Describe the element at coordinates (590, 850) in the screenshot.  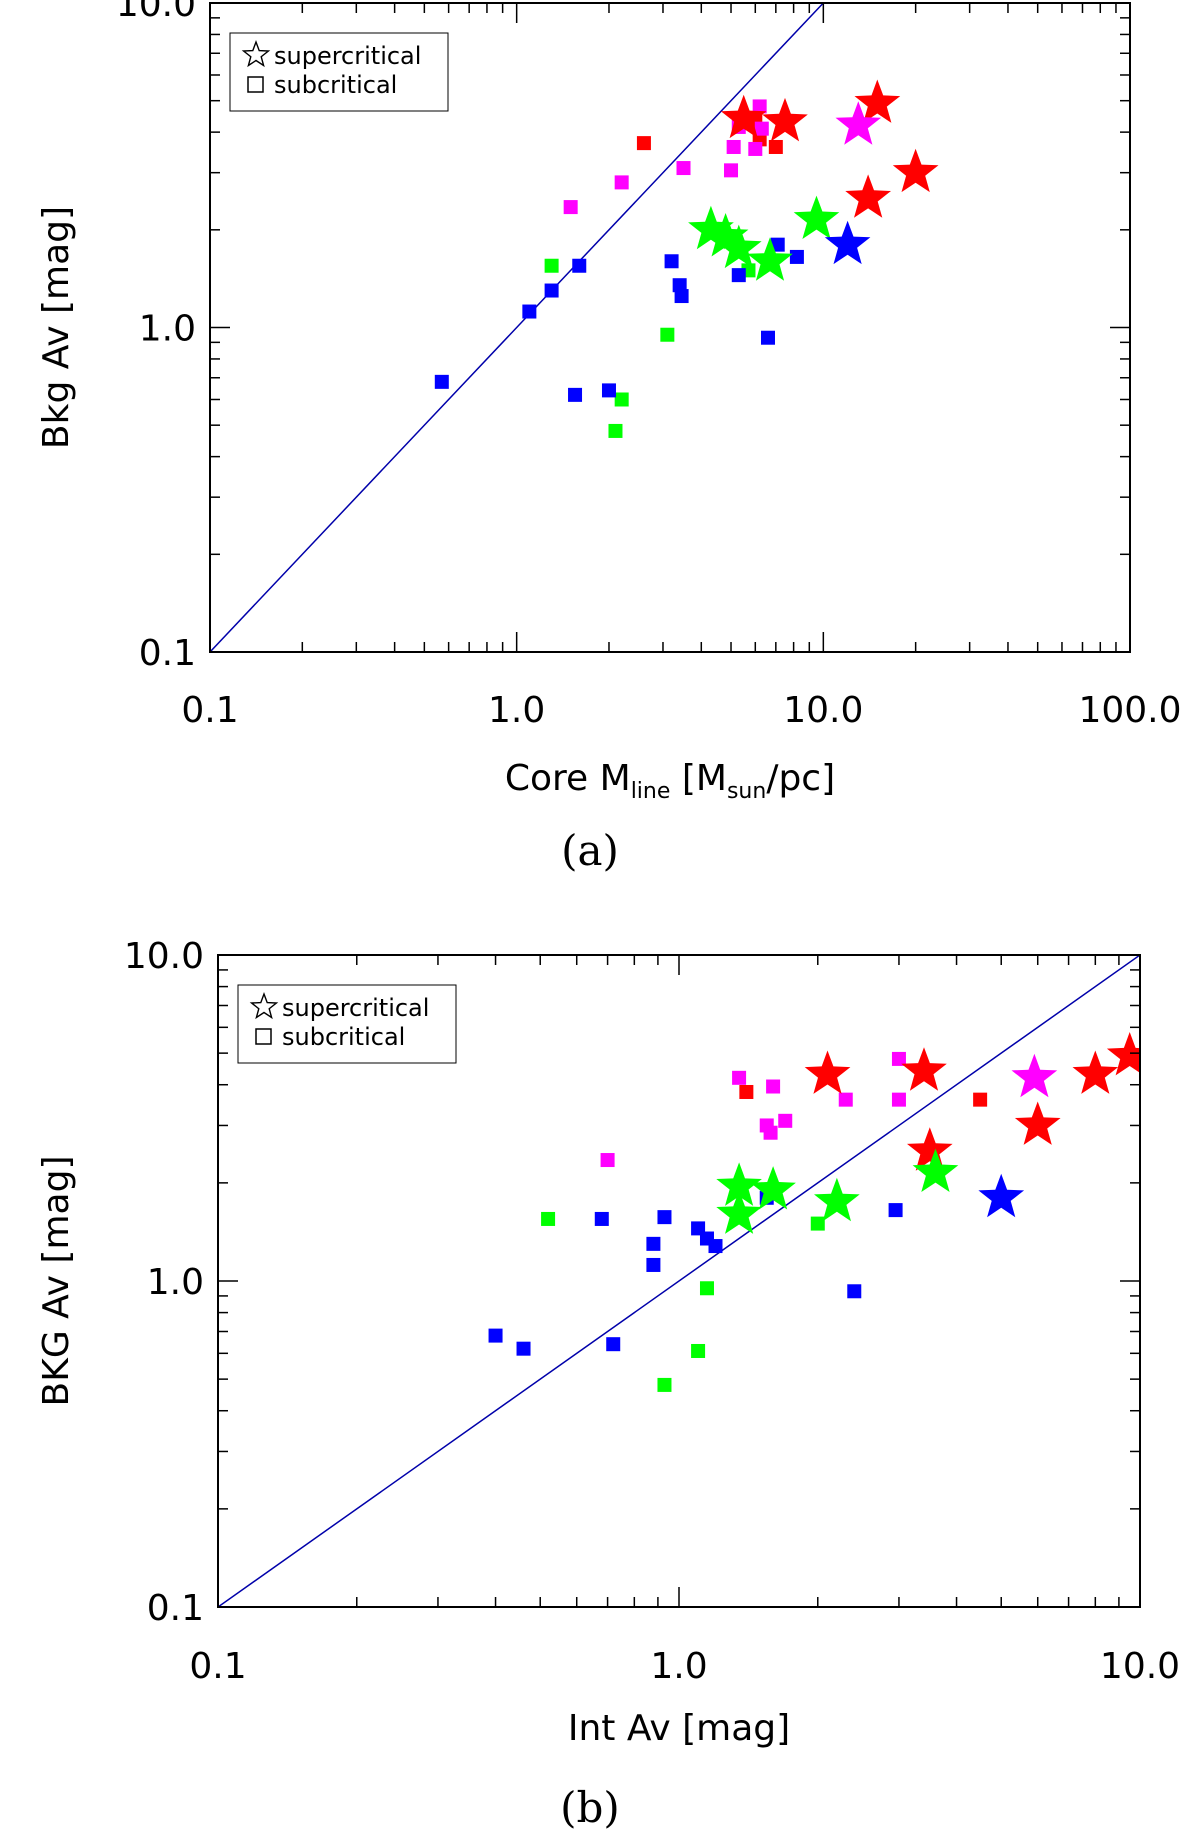
I see `panel-a-caption: (a)` at that location.